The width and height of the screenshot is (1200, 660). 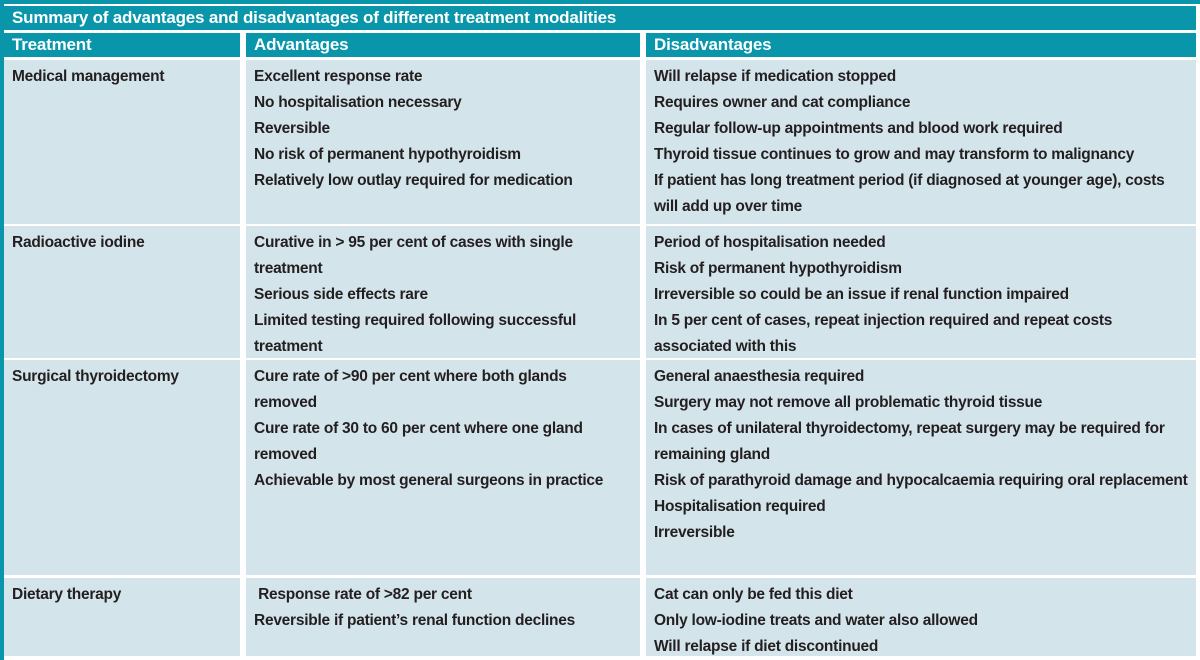 I want to click on header-row: Treatment Advantages Disadvantages, so click(x=600, y=45).